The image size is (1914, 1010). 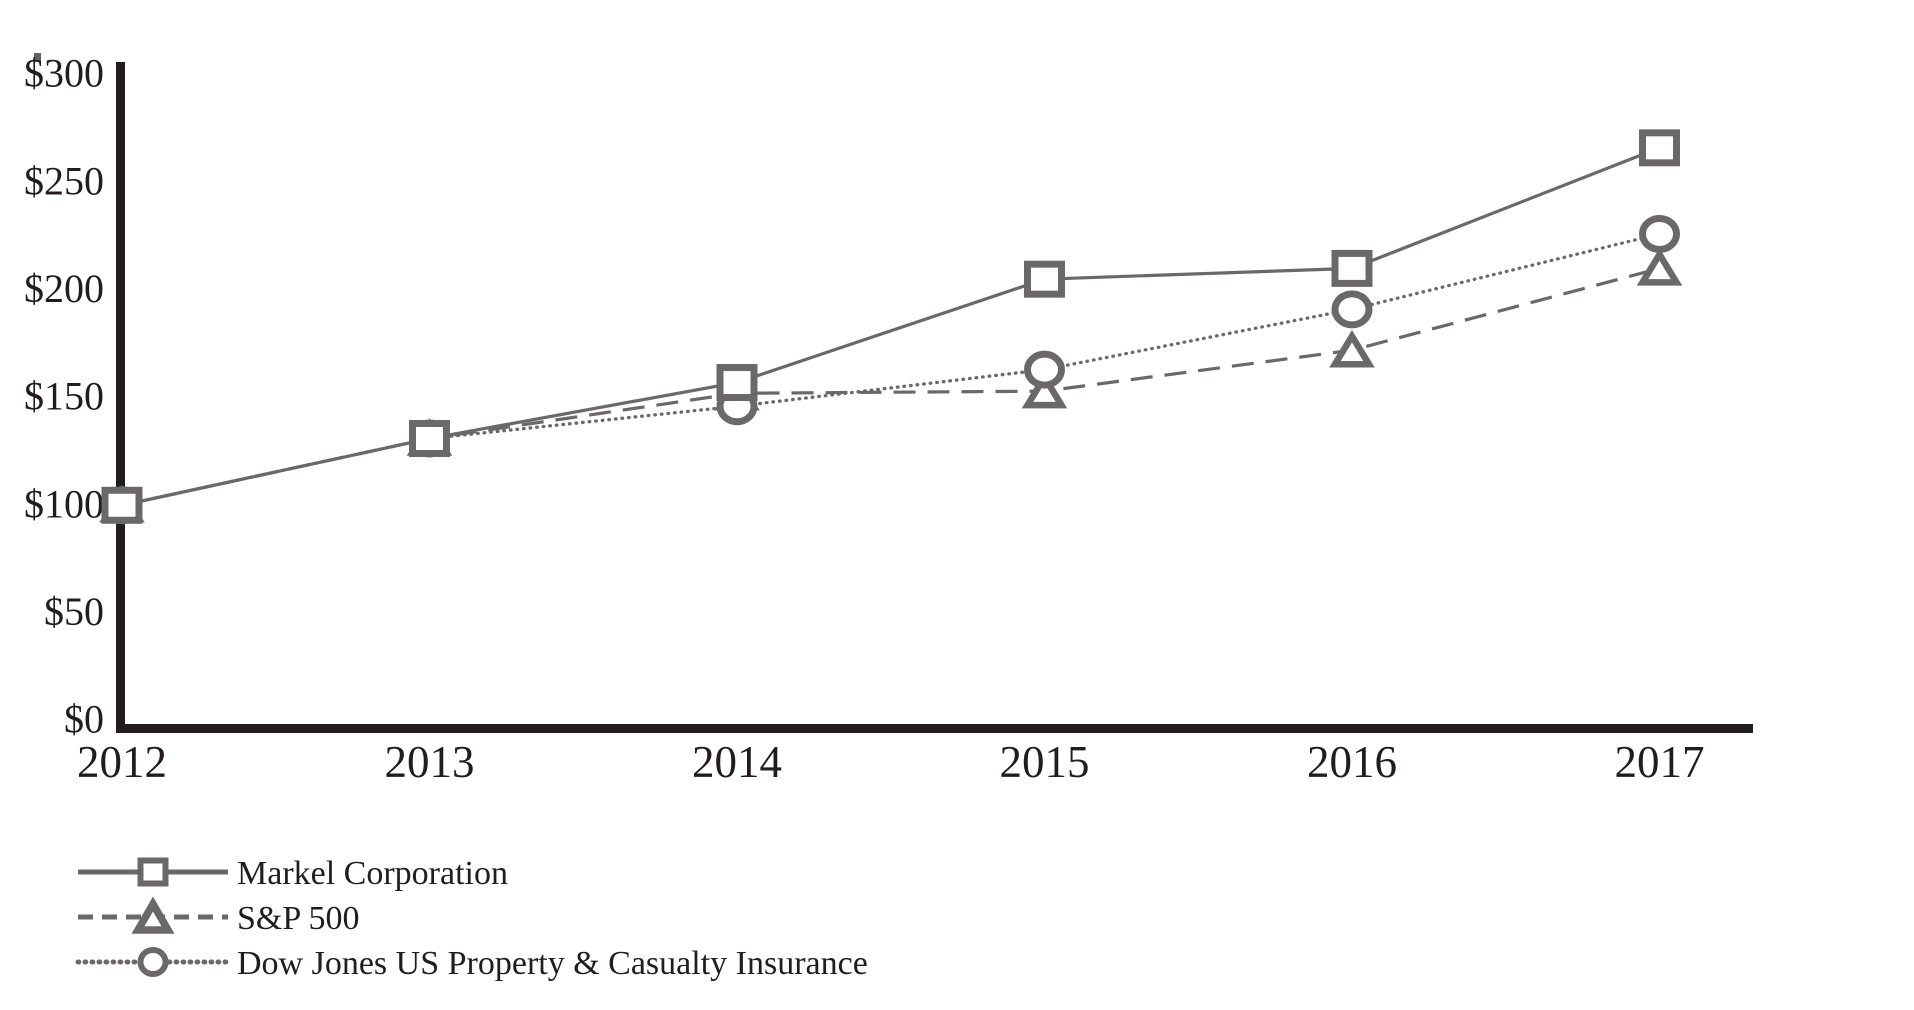 I want to click on legend-circle-icon, so click(x=153, y=962).